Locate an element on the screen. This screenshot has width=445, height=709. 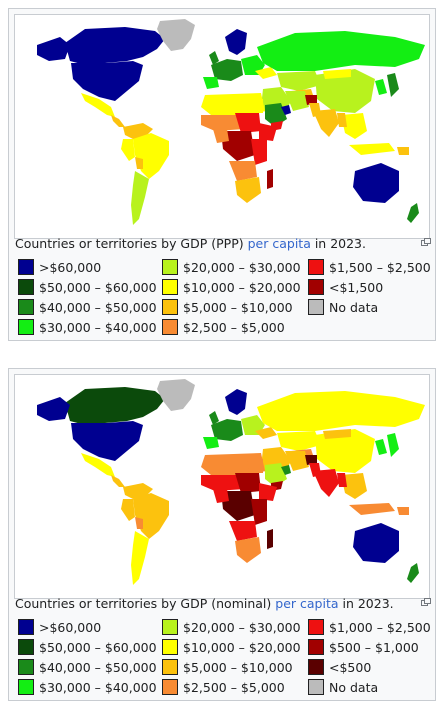
region-iran is located at coordinates (297, 461).